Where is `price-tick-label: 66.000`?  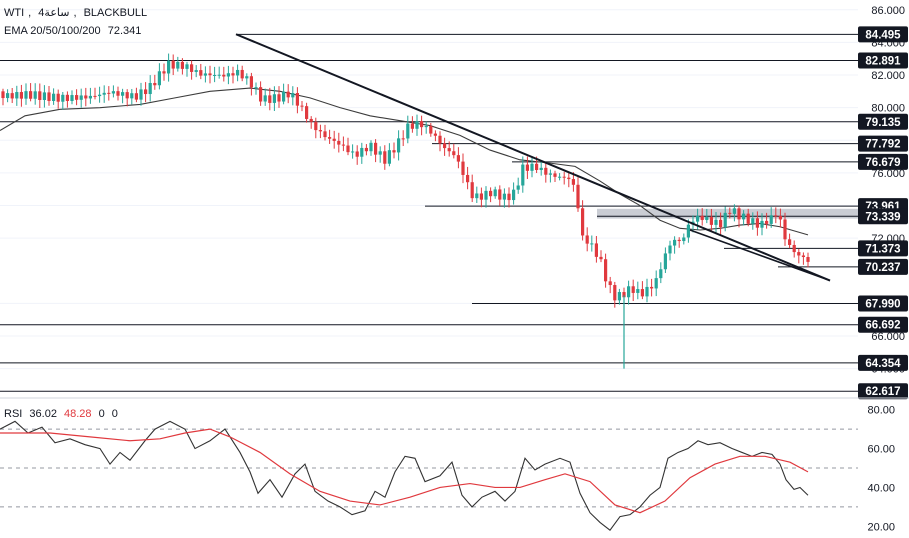 price-tick-label: 66.000 is located at coordinates (888, 337).